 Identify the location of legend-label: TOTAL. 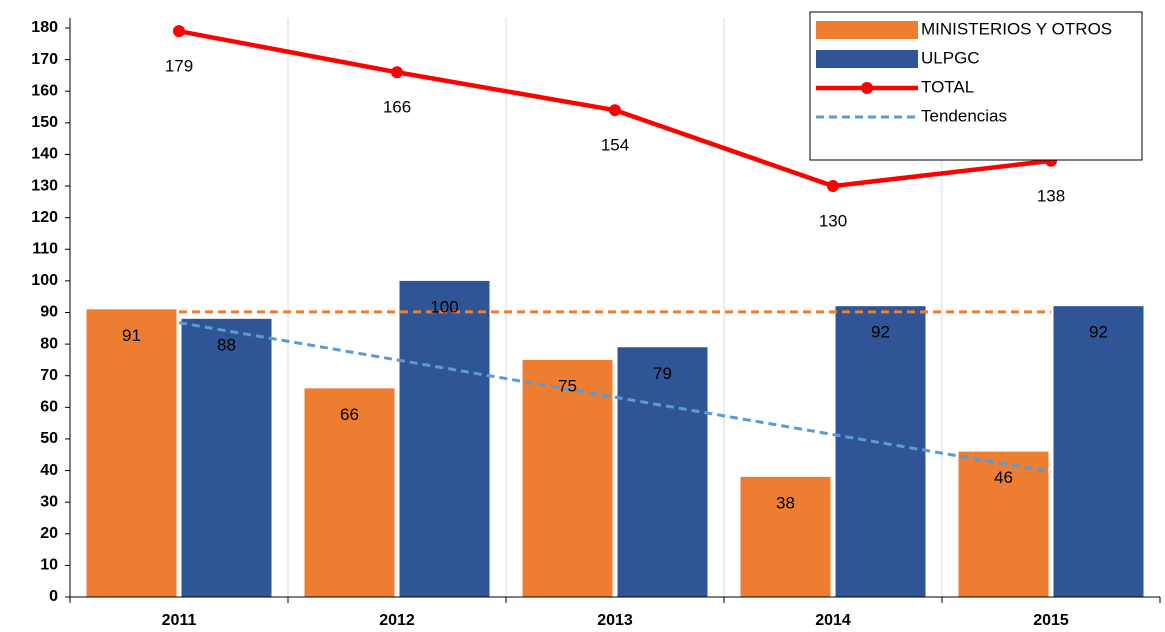
(947, 86).